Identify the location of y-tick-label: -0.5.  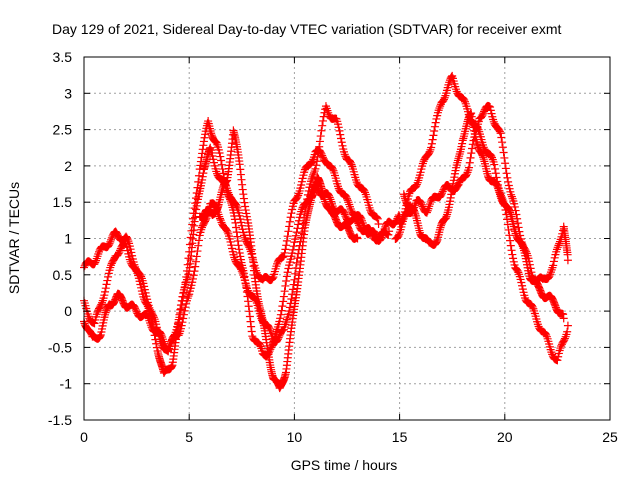
(60, 347).